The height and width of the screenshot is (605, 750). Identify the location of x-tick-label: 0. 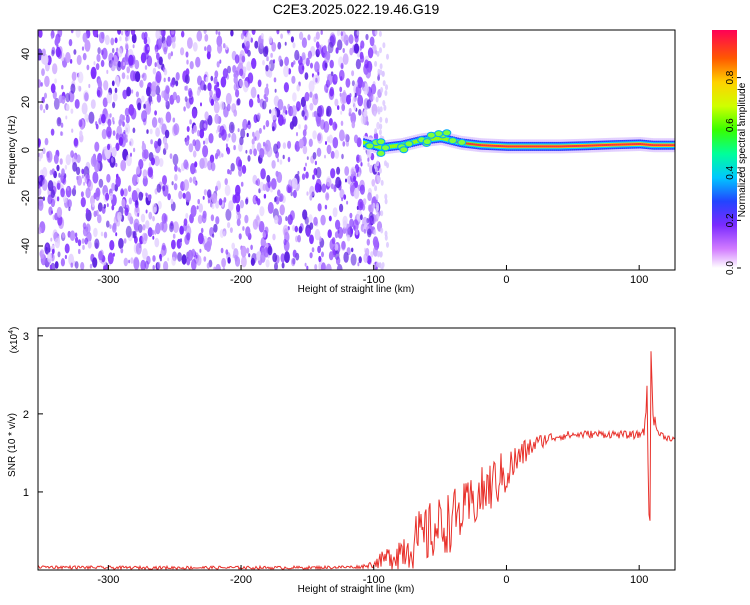
(506, 580).